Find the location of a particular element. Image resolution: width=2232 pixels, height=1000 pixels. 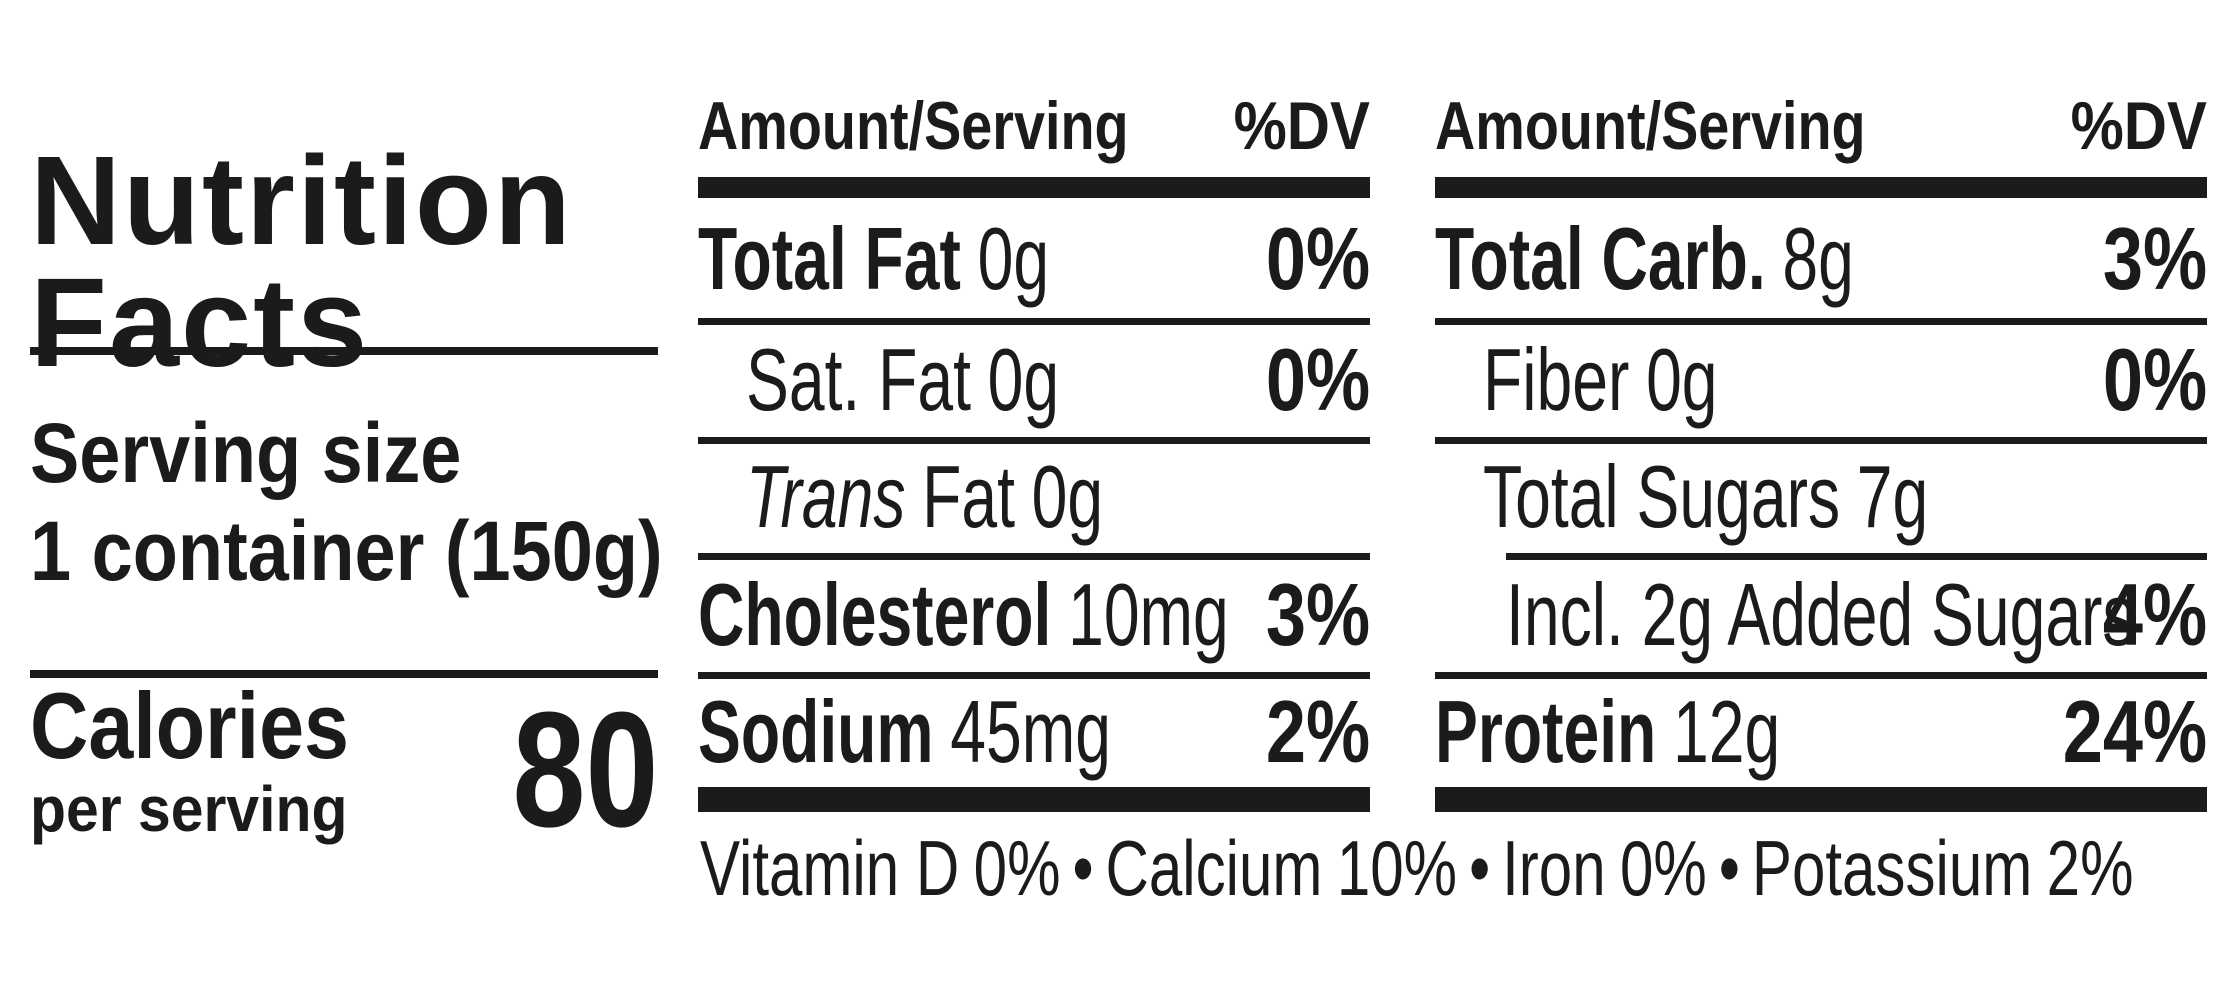

row-total-carb: Total Carb. 8g 3% is located at coordinates (1821, 258).